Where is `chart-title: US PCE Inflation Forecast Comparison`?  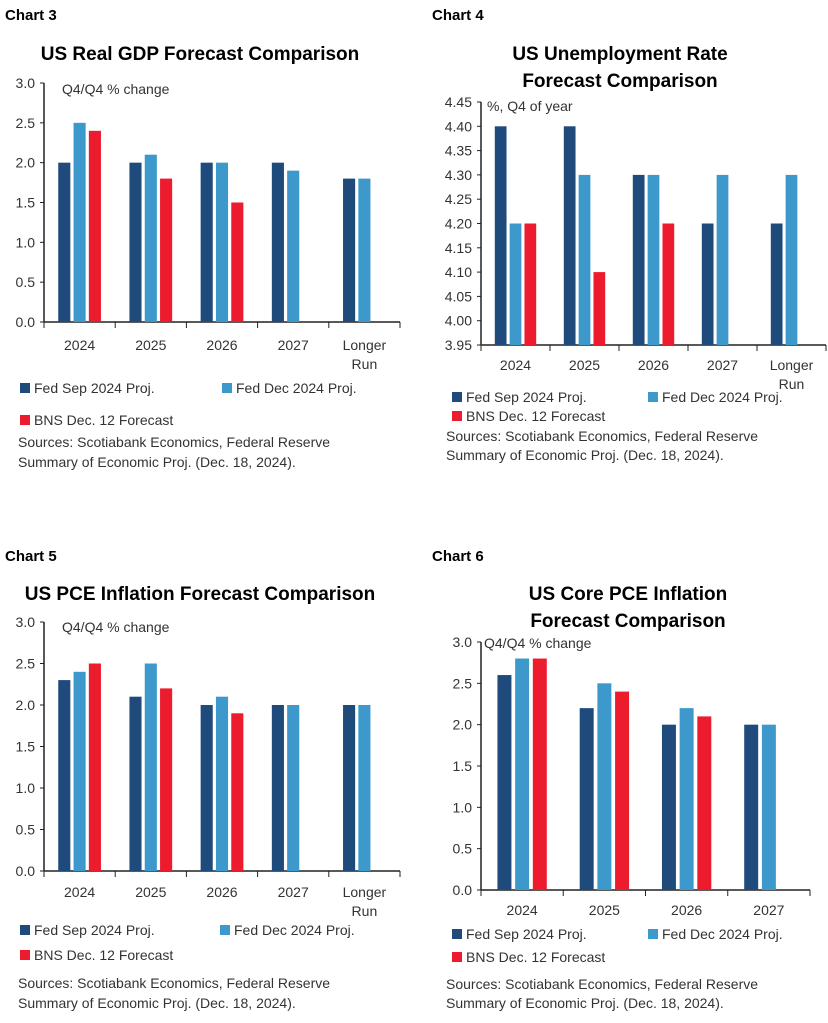
chart-title: US PCE Inflation Forecast Comparison is located at coordinates (200, 594).